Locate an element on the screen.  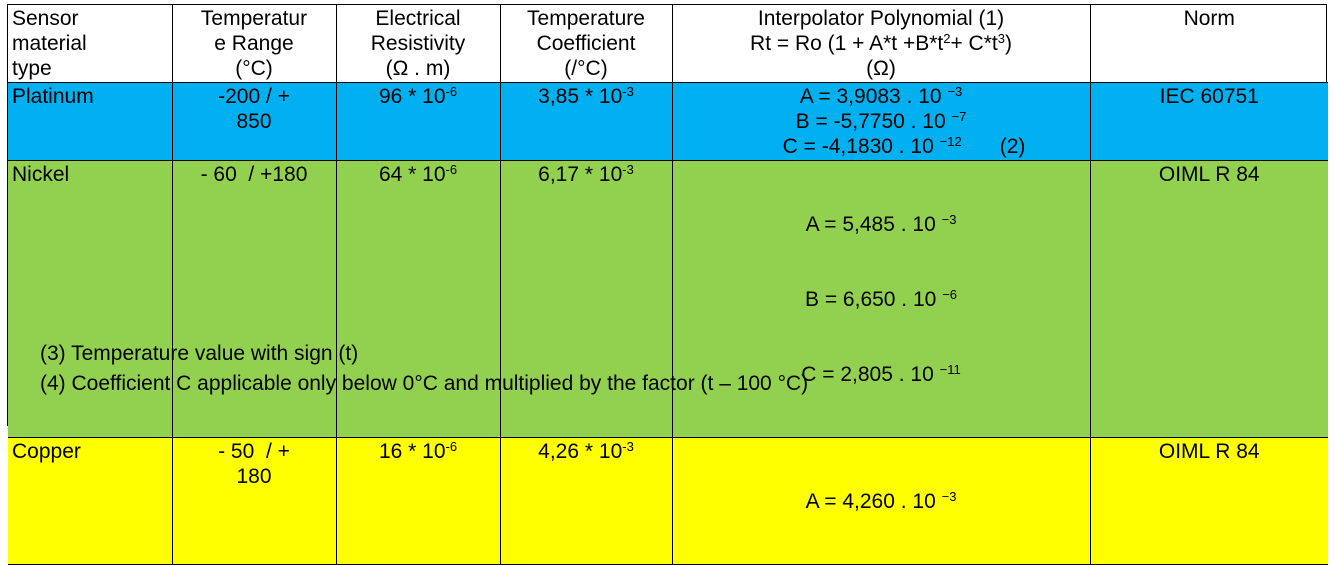
header-coefficient: Temperature Coefficient (/°C) is located at coordinates (586, 44).